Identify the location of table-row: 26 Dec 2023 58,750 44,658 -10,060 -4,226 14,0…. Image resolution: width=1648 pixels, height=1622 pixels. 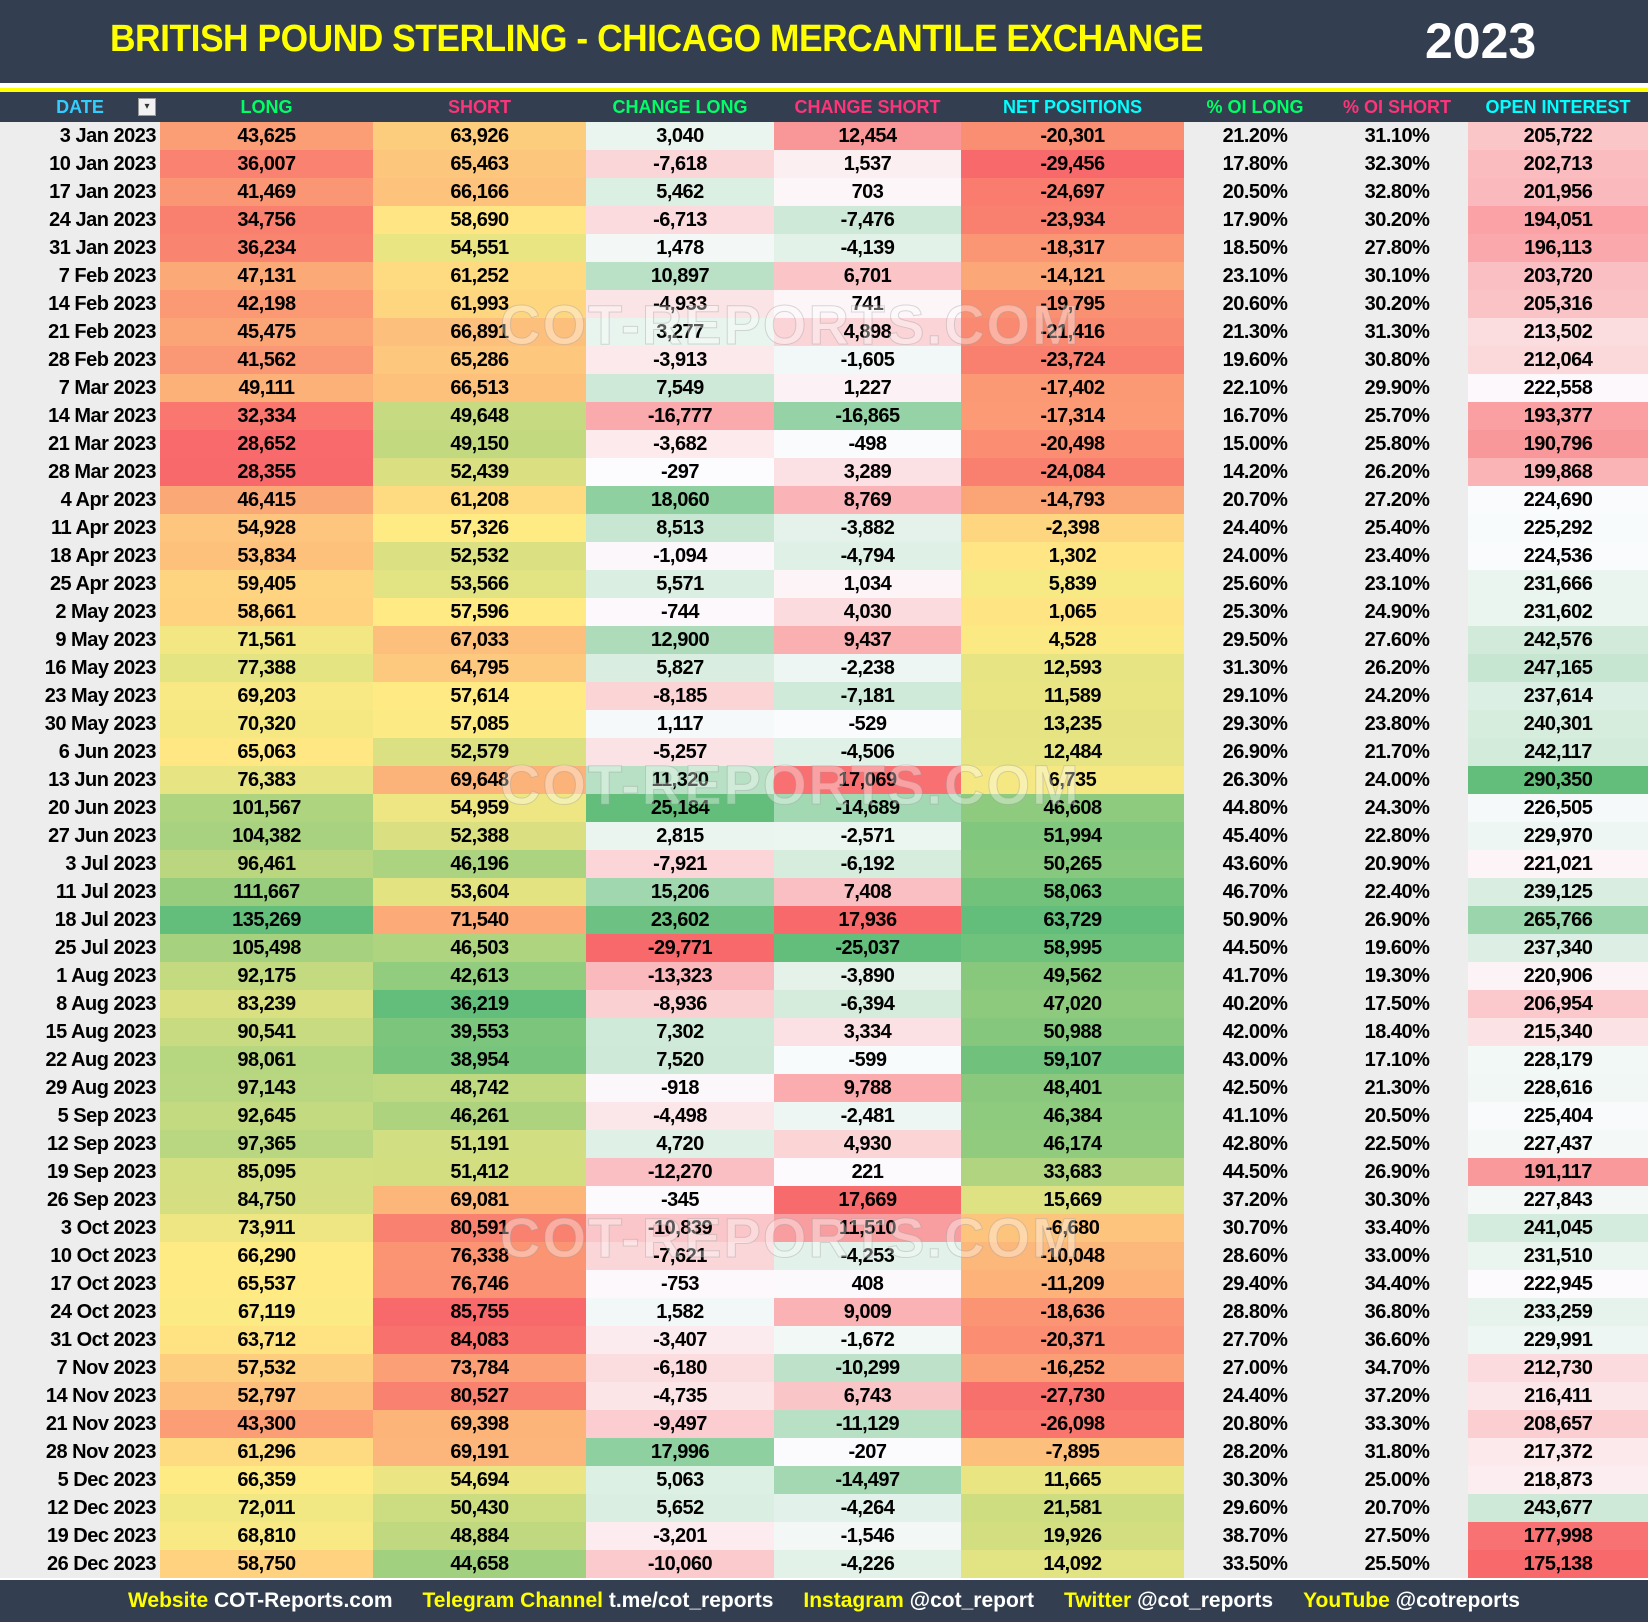
(824, 1564).